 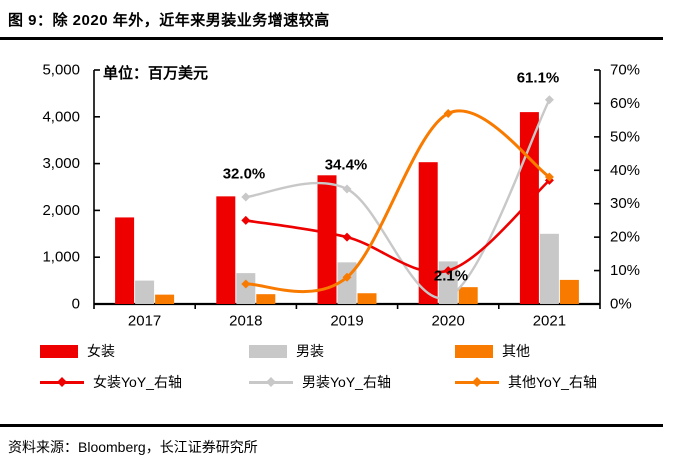 I want to click on figure-title: 图 9：除 2020 年外，近年来男装业务增速较高, so click(x=169, y=20).